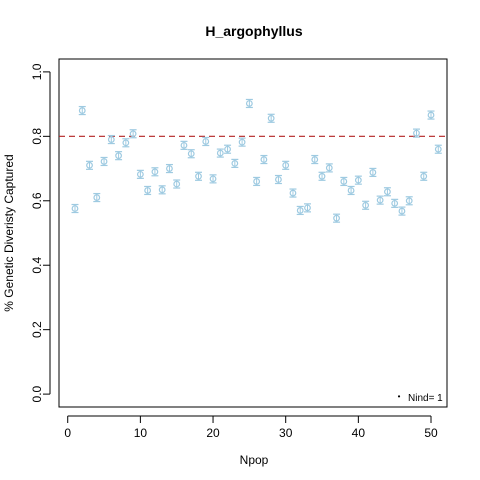 The image size is (480, 480). Describe the element at coordinates (399, 396) in the screenshot. I see `legend-marker: •` at that location.